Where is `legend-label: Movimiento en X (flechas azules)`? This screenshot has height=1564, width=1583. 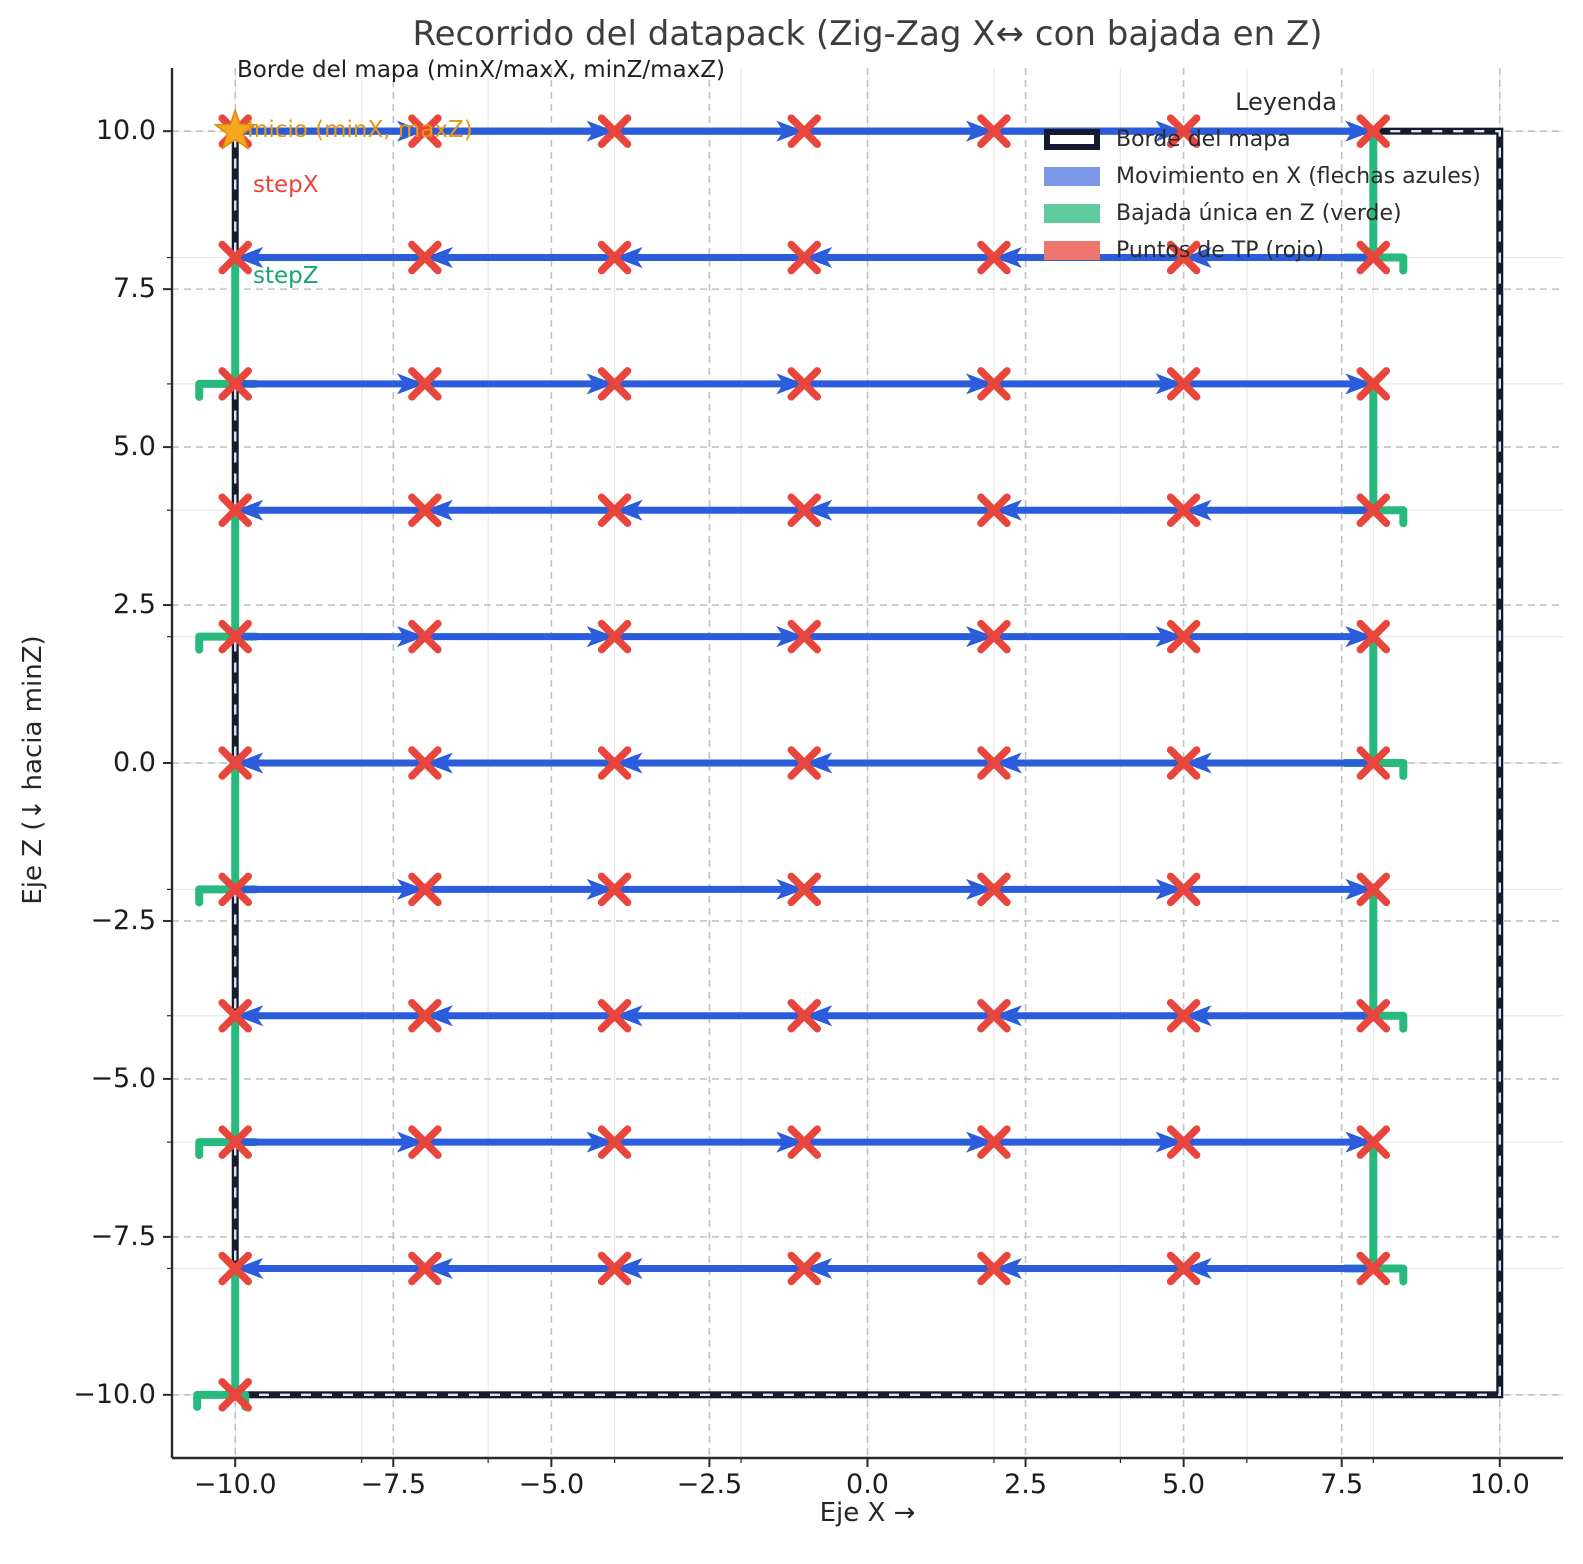 legend-label: Movimiento en X (flechas azules) is located at coordinates (1298, 176).